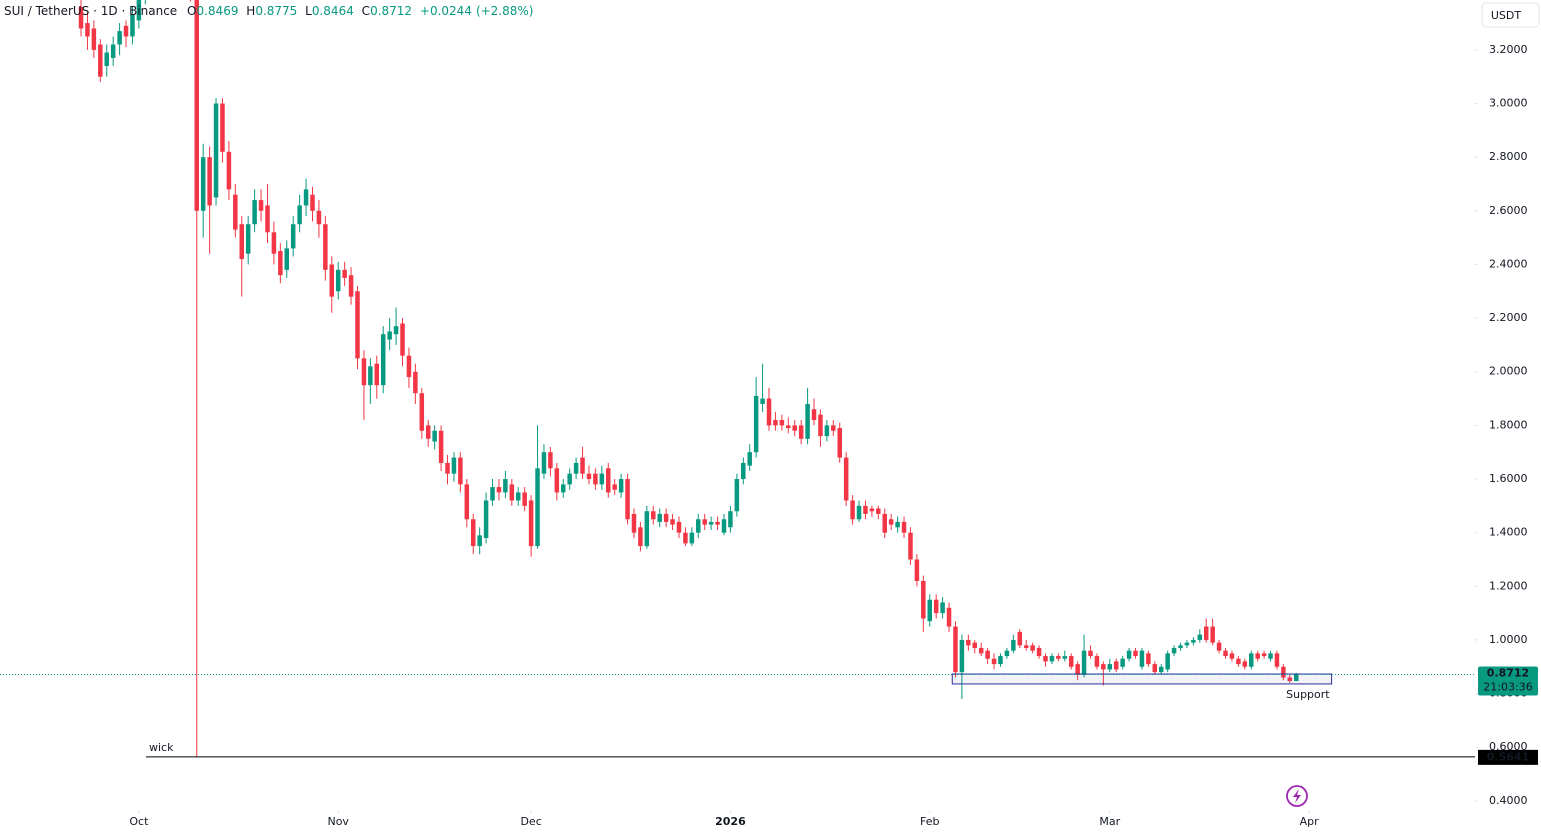 This screenshot has height=834, width=1541. I want to click on x-tick-label: Oct, so click(139, 821).